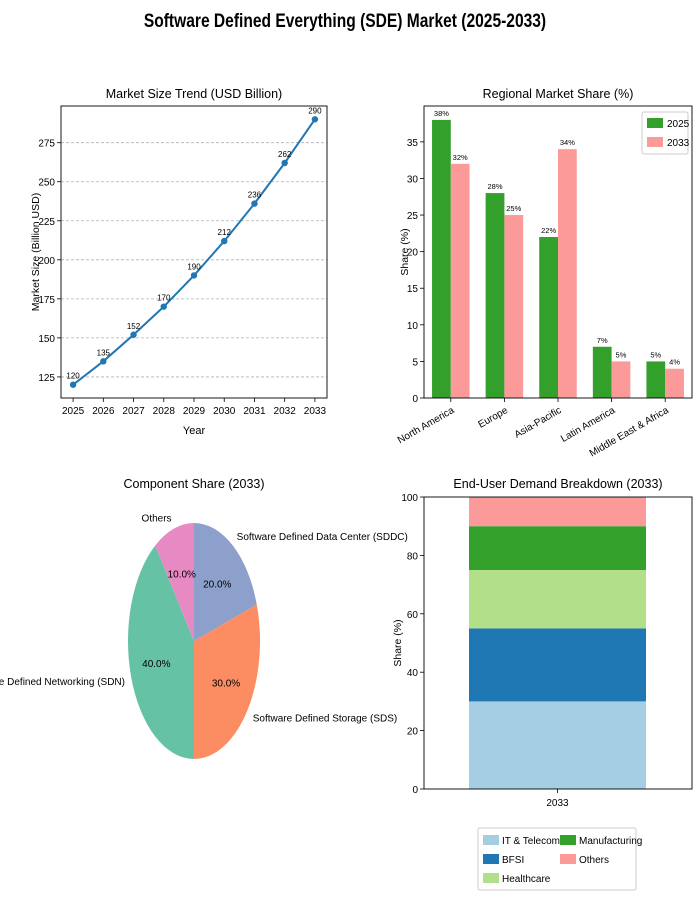 This screenshot has height=900, width=700. I want to click on chart-title: Component Share (2033), so click(193, 484).